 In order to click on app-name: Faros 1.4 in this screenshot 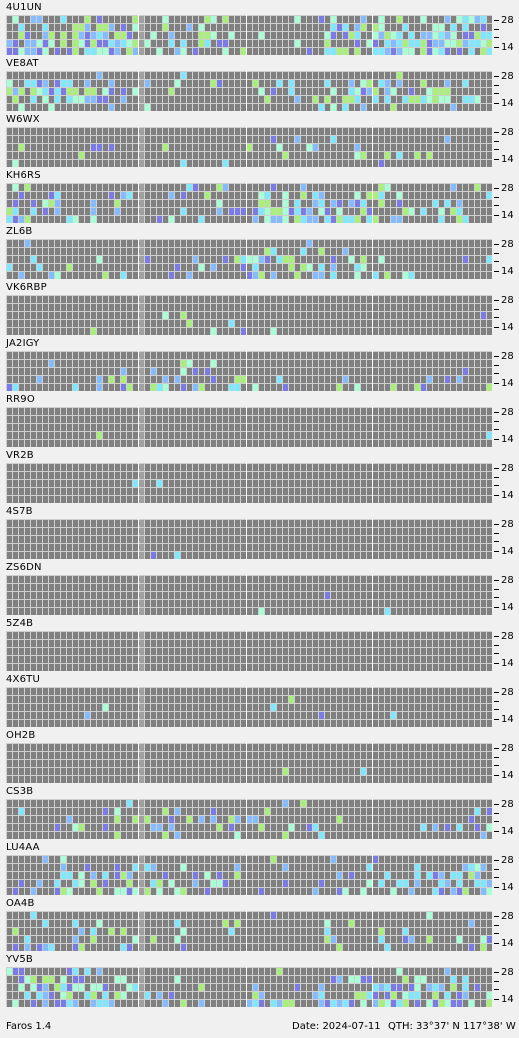, I will do `click(29, 1026)`.